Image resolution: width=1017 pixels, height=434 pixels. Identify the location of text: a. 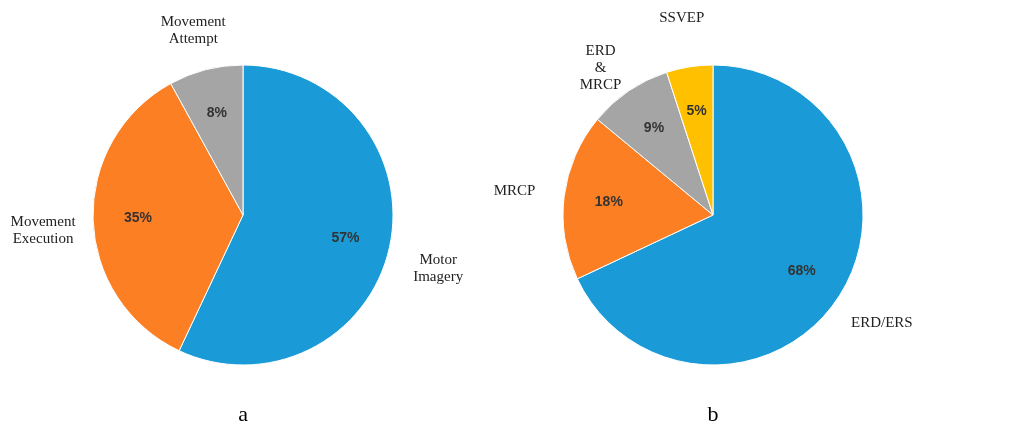
(243, 413).